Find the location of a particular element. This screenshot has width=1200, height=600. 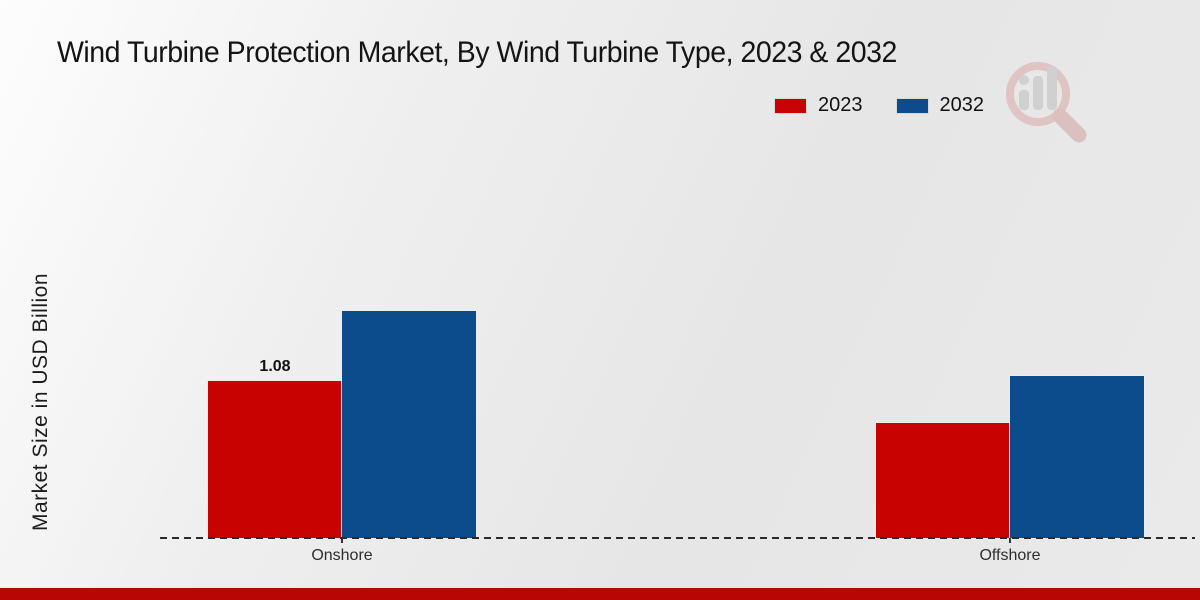

category-label-onshore: Onshore is located at coordinates (342, 555).